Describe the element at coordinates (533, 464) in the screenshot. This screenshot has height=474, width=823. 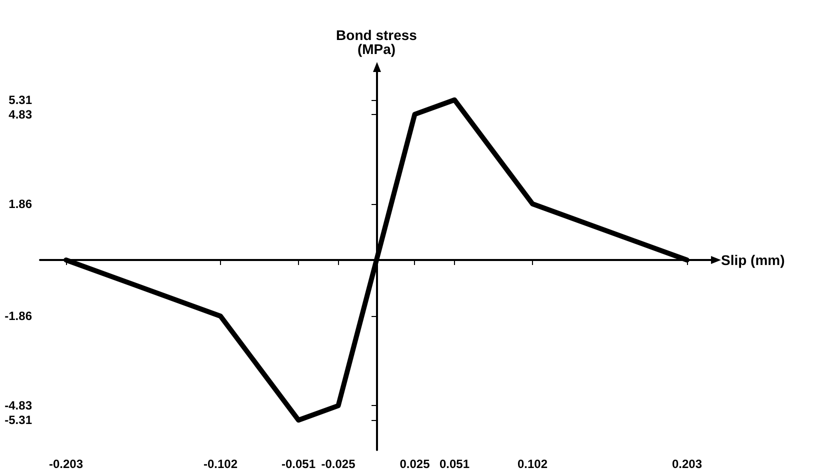
I see `x-tick-label: 0.102` at that location.